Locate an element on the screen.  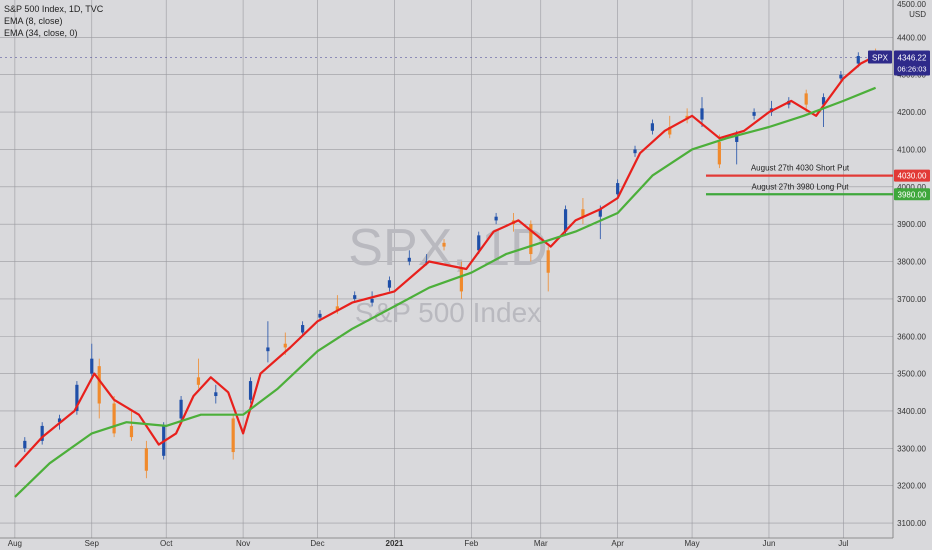
ema-fast-legend: EMA (8, close) is located at coordinates (33, 21).